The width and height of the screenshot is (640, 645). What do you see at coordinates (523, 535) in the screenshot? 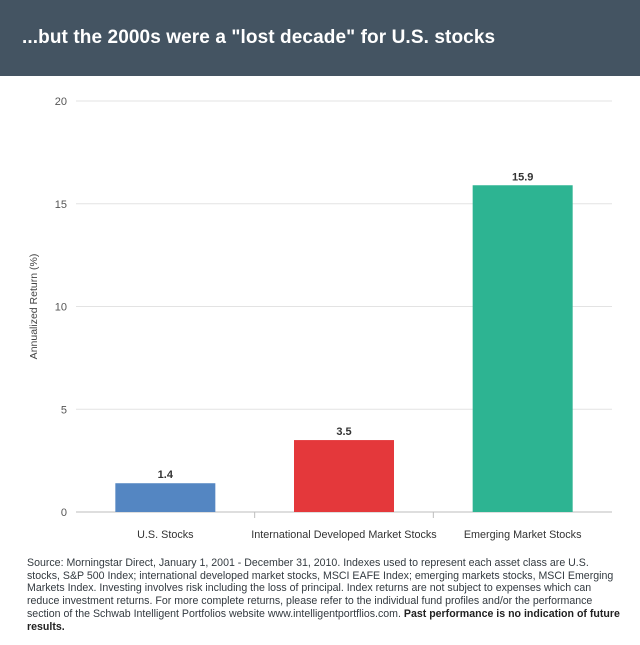
I see `x-tick-label: Emerging Market Stocks` at bounding box center [523, 535].